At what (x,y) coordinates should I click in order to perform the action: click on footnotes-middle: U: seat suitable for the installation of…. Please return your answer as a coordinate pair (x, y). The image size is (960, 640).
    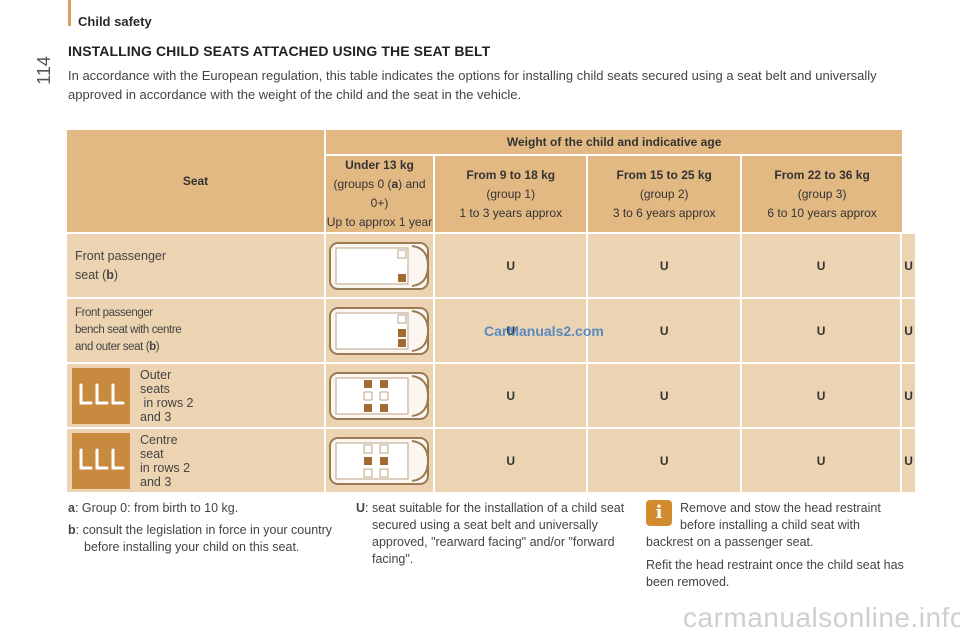
    Looking at the image, I should click on (492, 536).